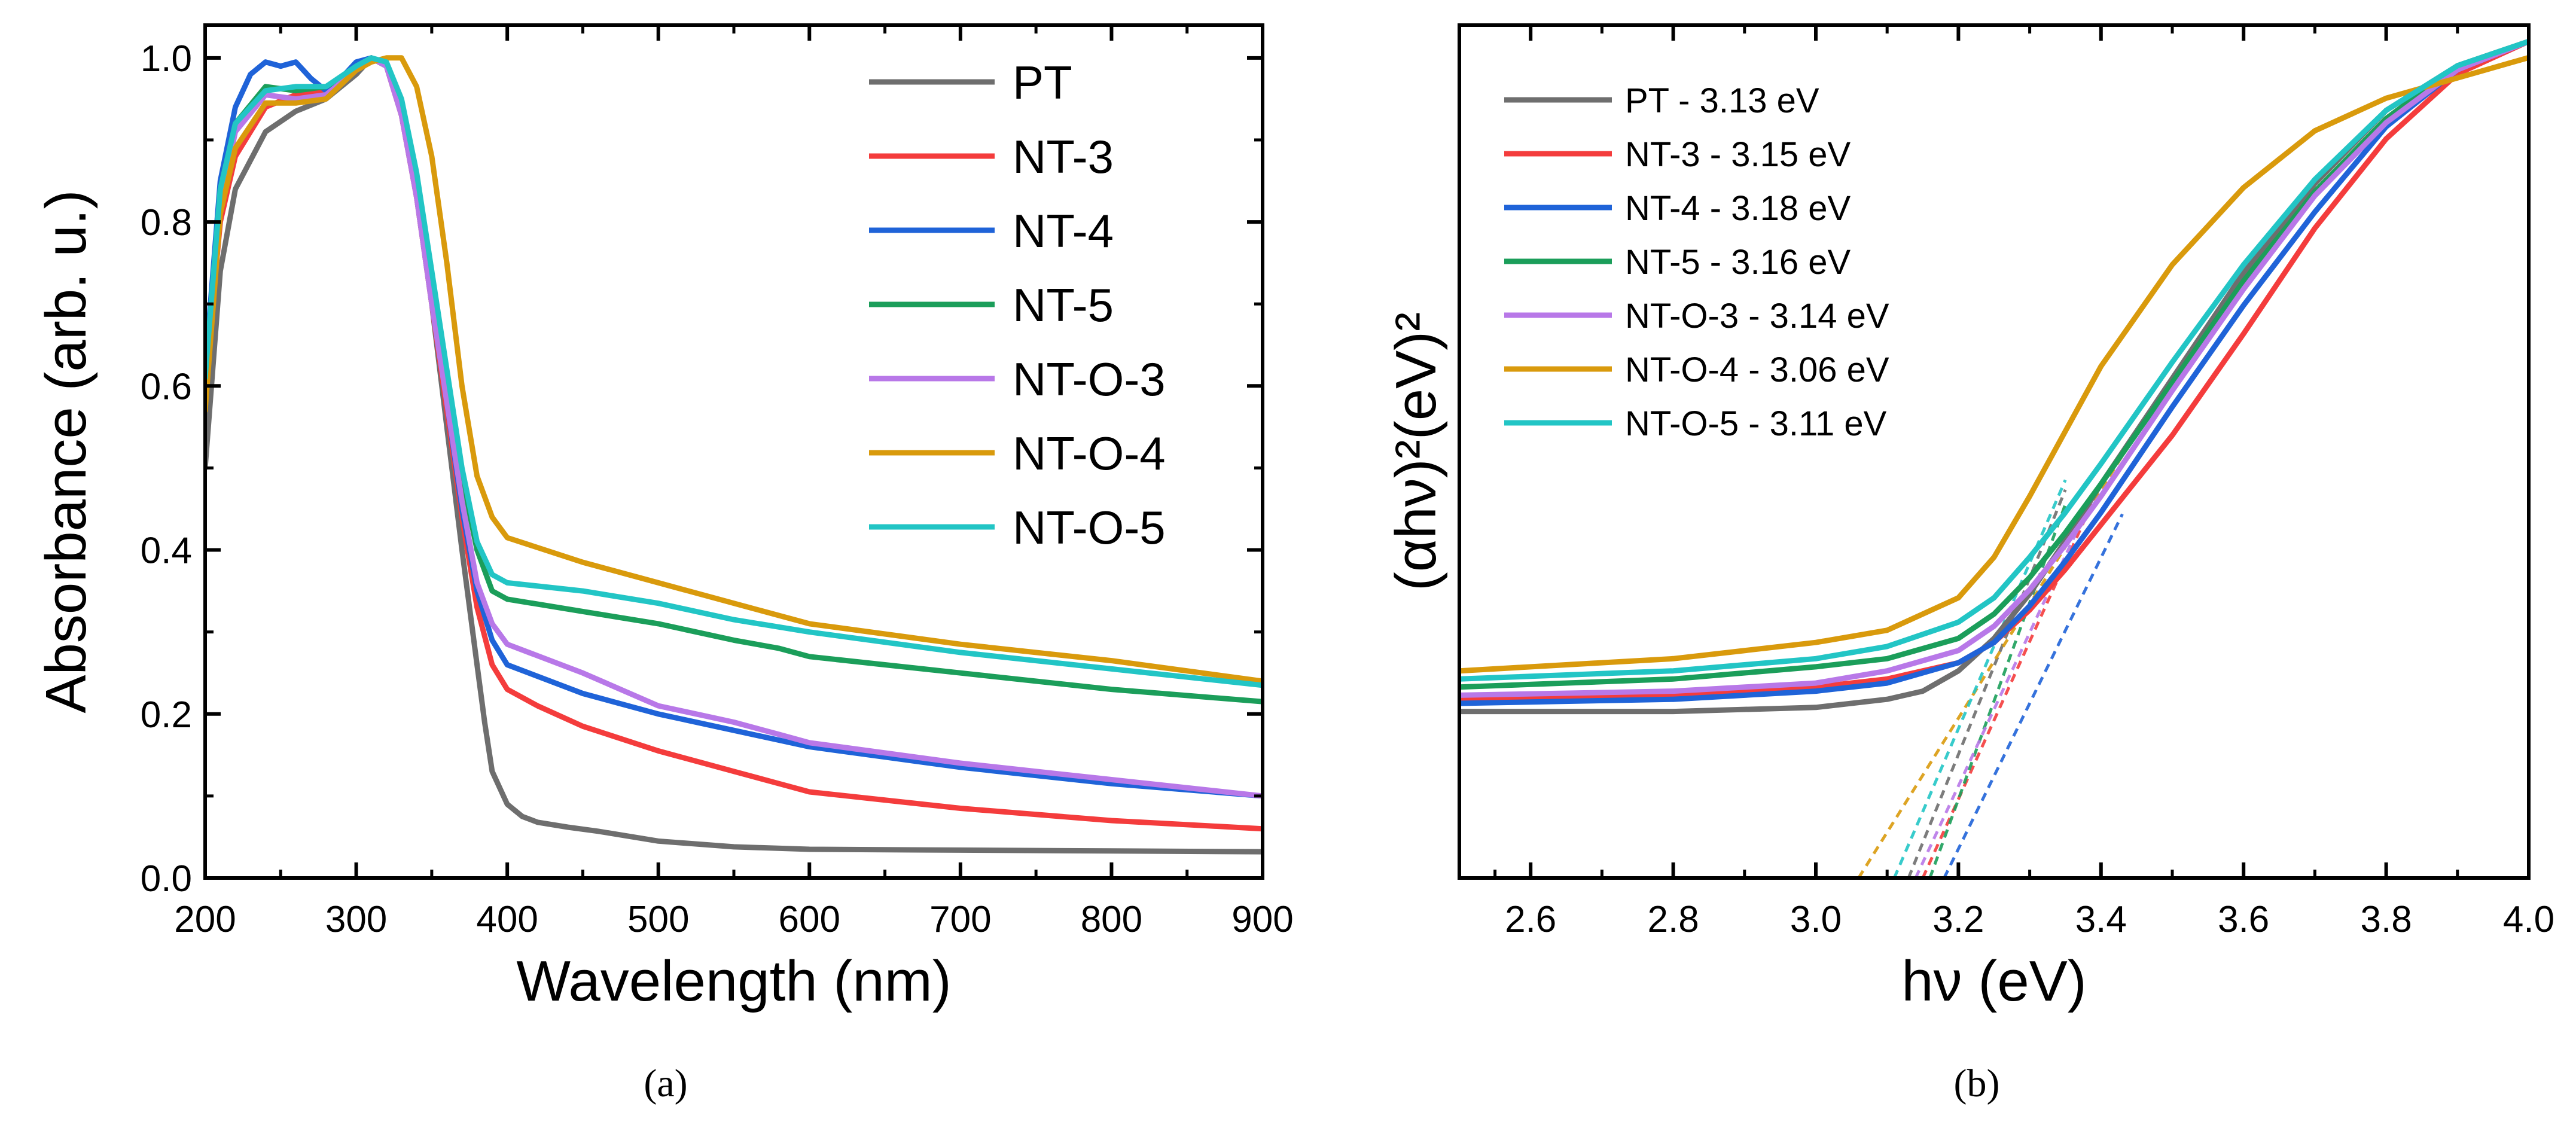 The width and height of the screenshot is (2576, 1125). Describe the element at coordinates (166, 222) in the screenshot. I see `y-tick-label: 0.8` at that location.